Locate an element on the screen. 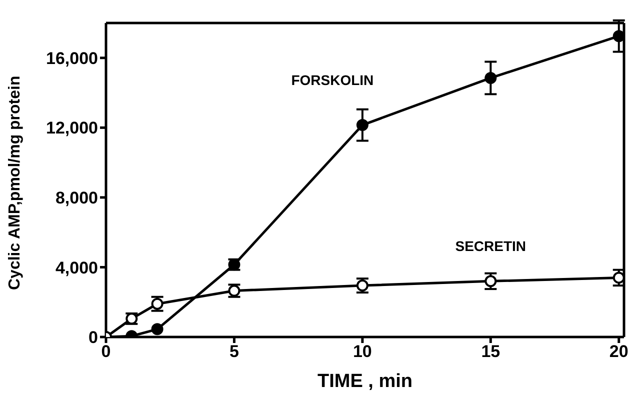 This screenshot has width=641, height=405. x-tick-label: 20 is located at coordinates (618, 352).